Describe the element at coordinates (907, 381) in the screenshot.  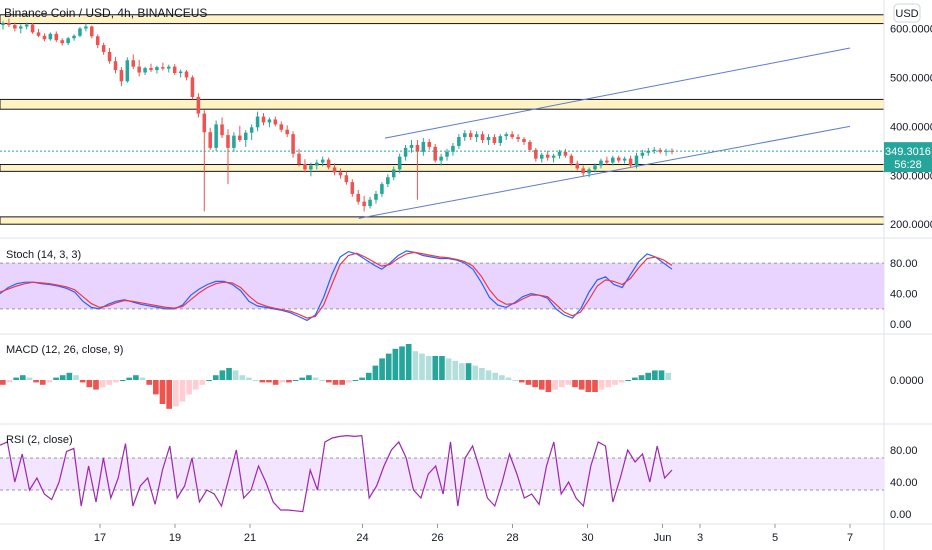
I see `macd-tick-label: 0.0000` at that location.